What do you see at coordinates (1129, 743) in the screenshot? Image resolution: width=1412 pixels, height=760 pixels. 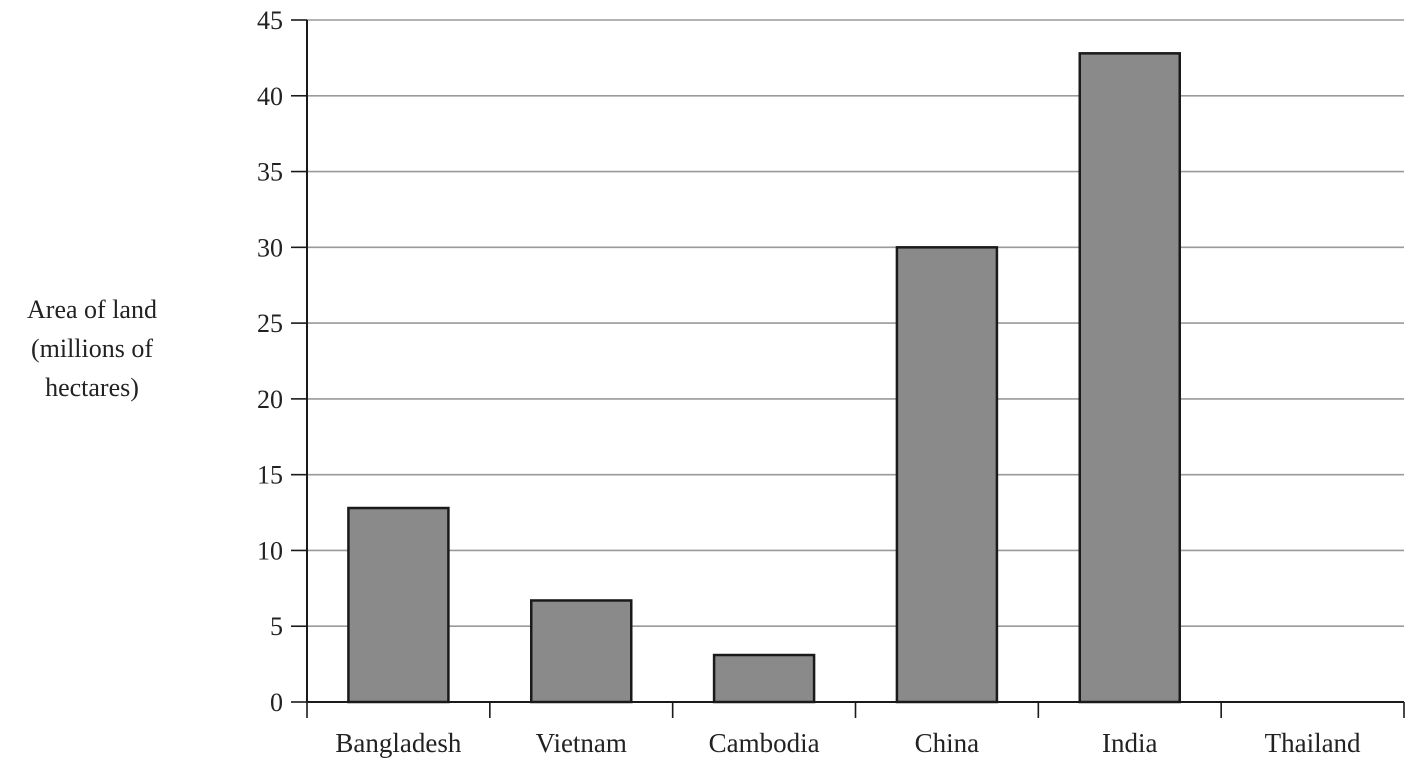 I see `x-category-label: India` at bounding box center [1129, 743].